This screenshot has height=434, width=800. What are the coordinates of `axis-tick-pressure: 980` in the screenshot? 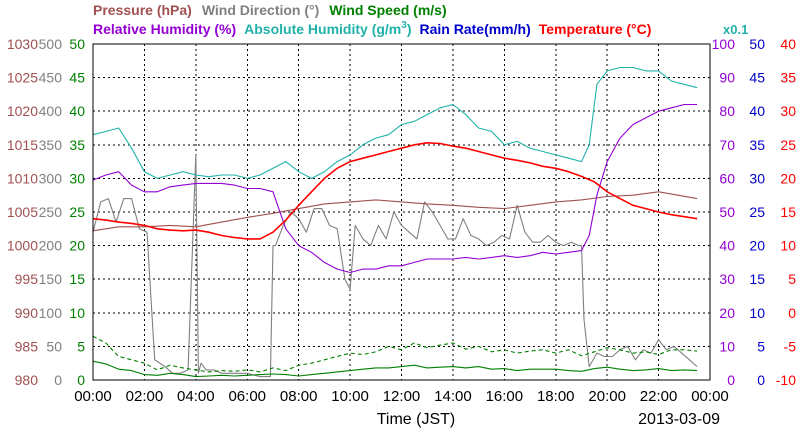 It's located at (27, 380).